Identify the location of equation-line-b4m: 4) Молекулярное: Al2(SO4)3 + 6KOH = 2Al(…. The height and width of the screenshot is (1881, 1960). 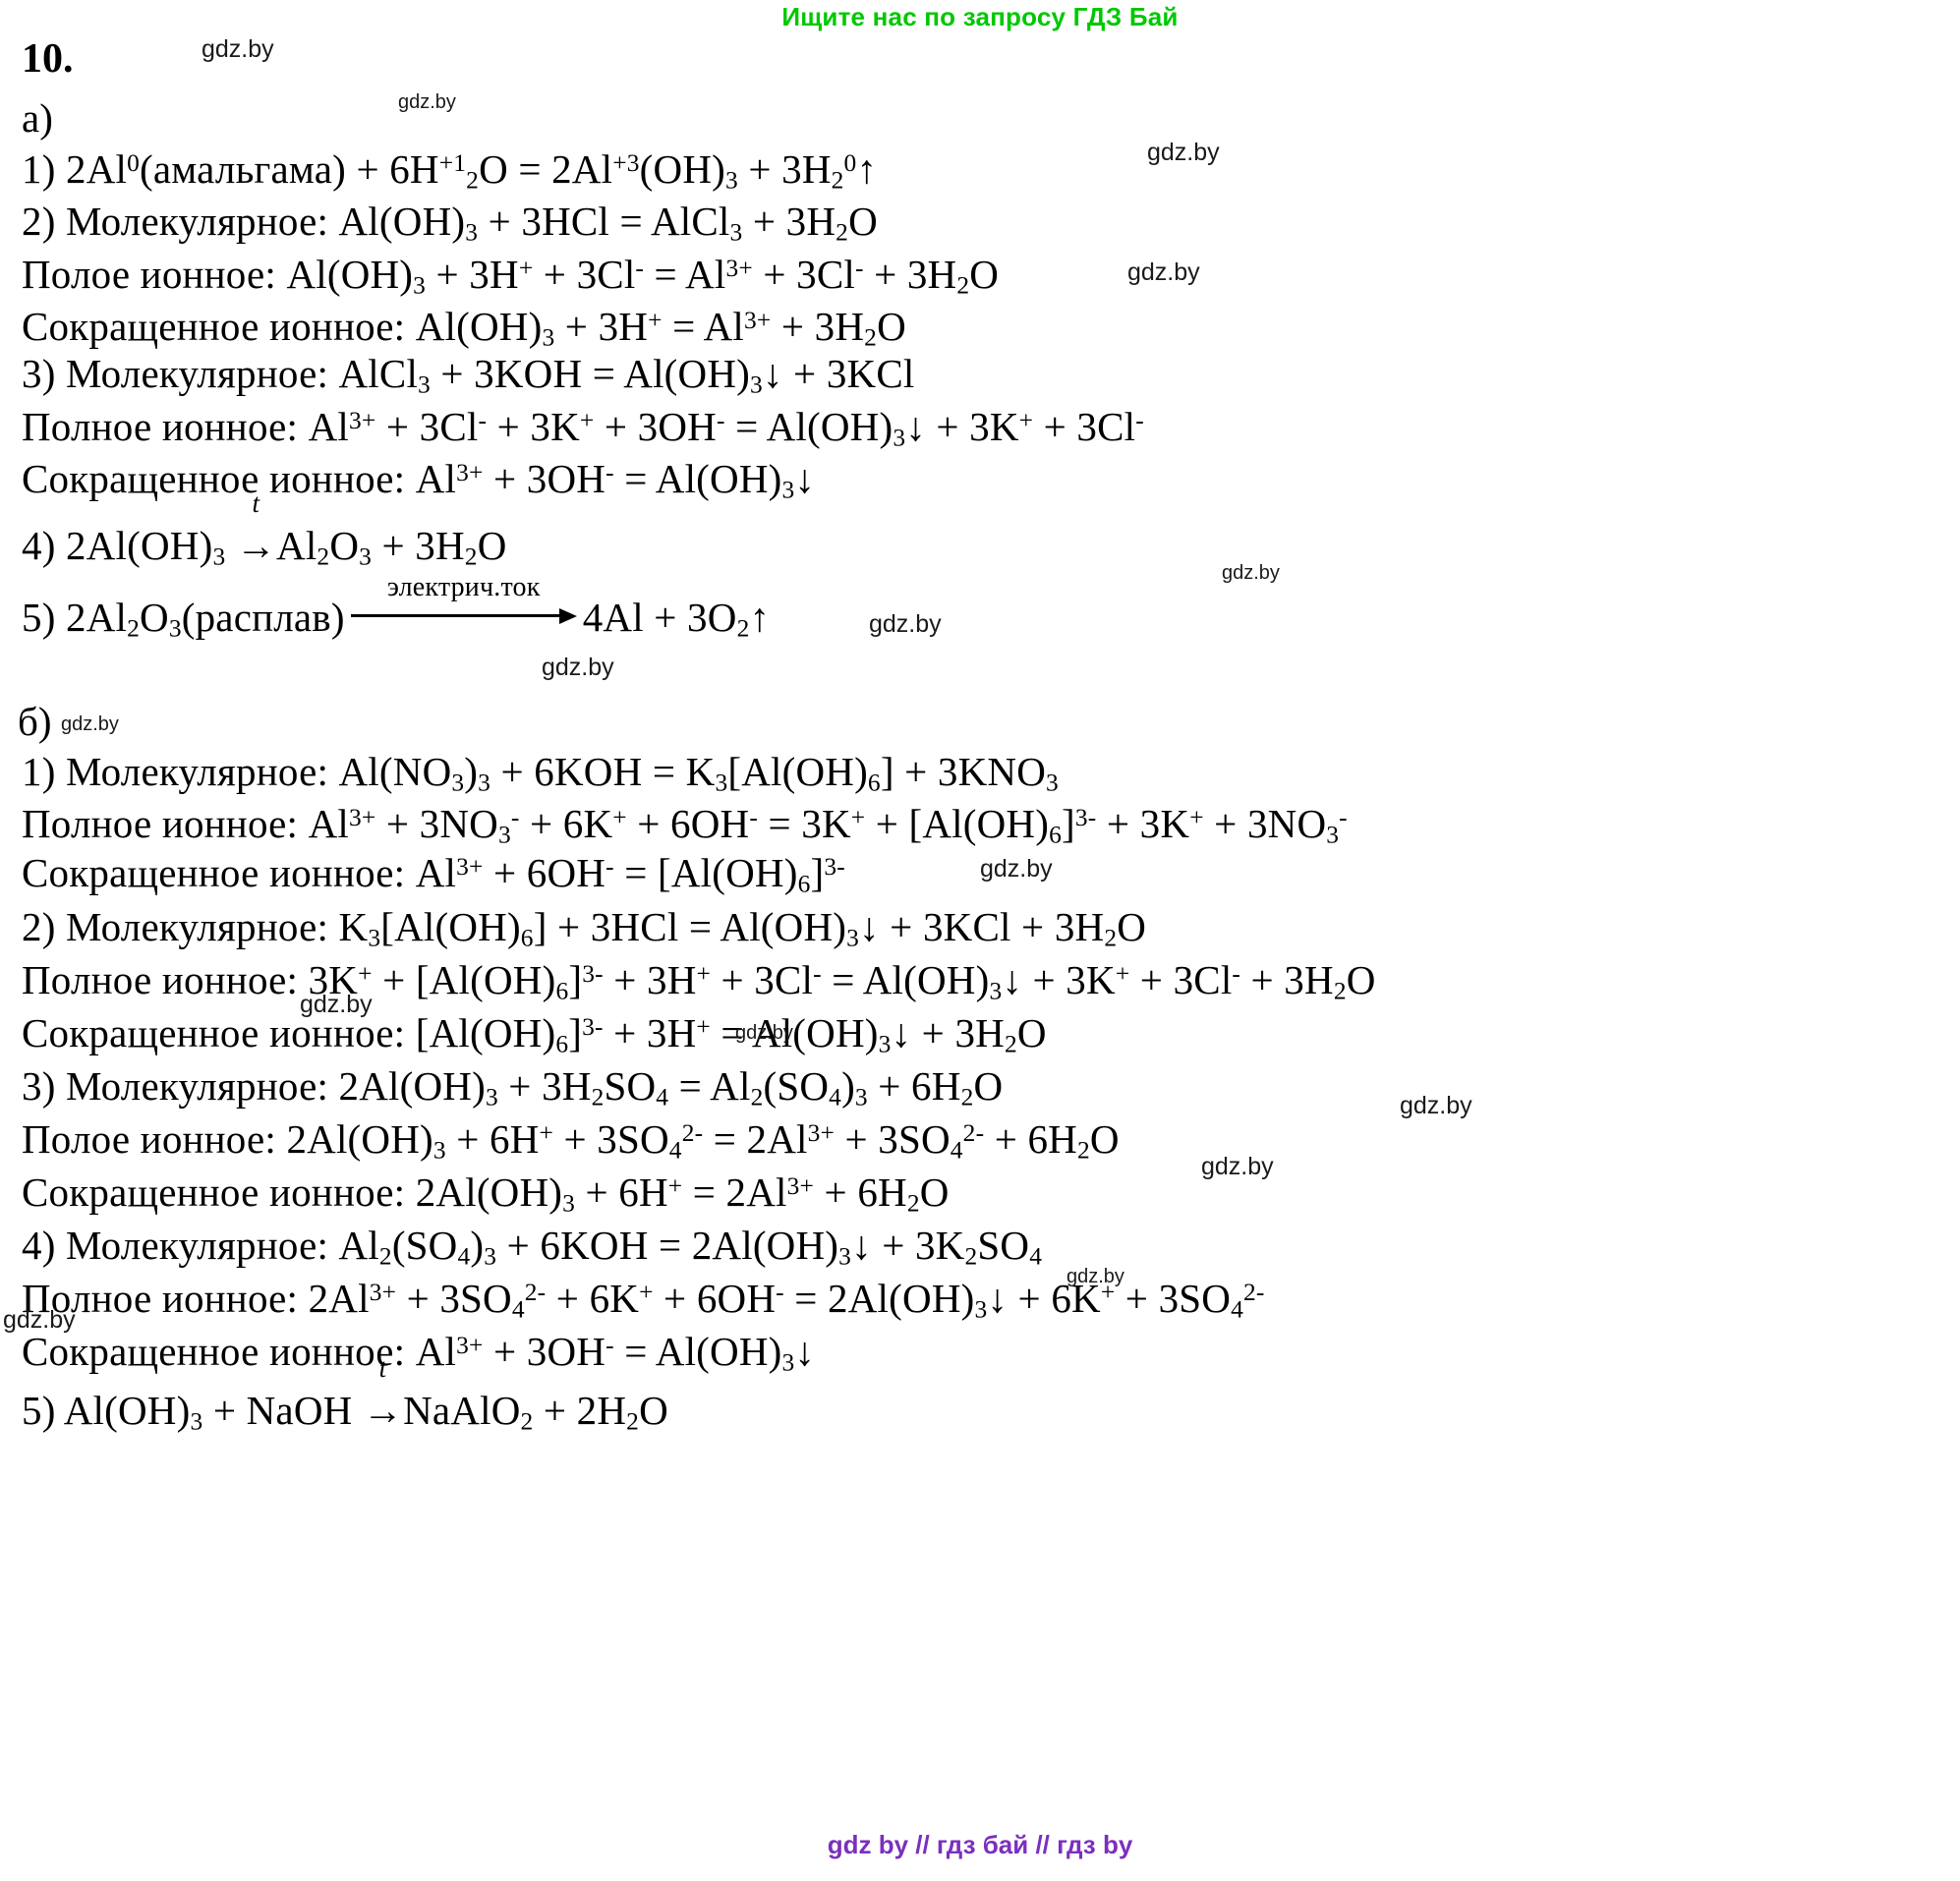
(533, 1247).